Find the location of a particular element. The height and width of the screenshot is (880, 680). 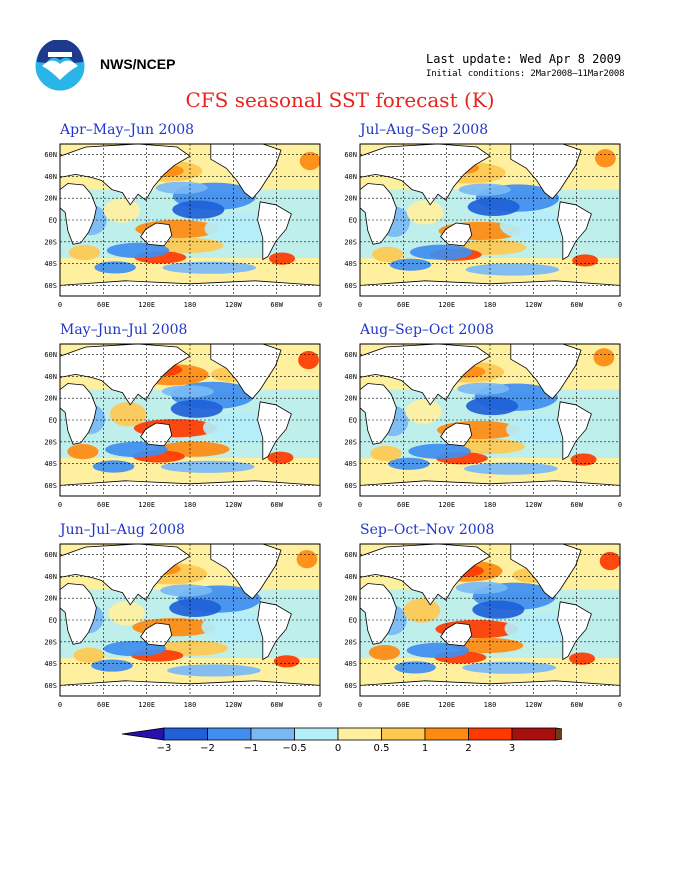

colorbar-tick-label: 0.5 is located at coordinates (382, 748).